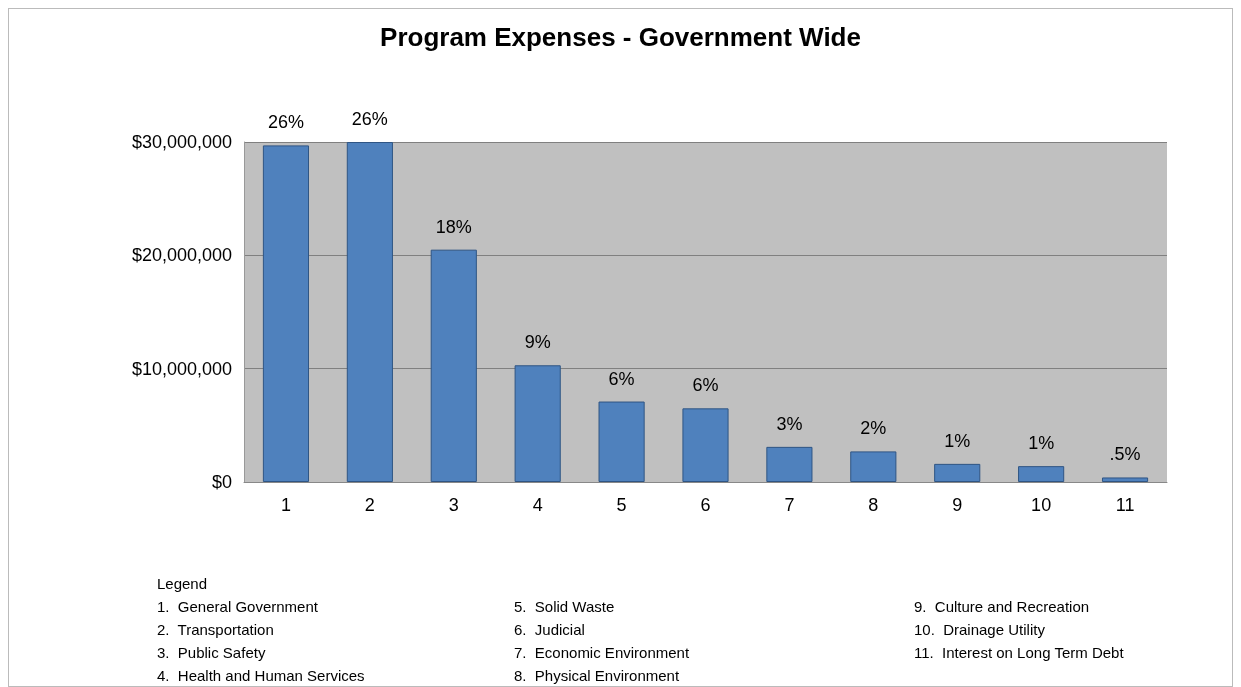 The image size is (1241, 687). Describe the element at coordinates (620, 37) in the screenshot. I see `chart-title: Program Expenses - Government Wide` at that location.